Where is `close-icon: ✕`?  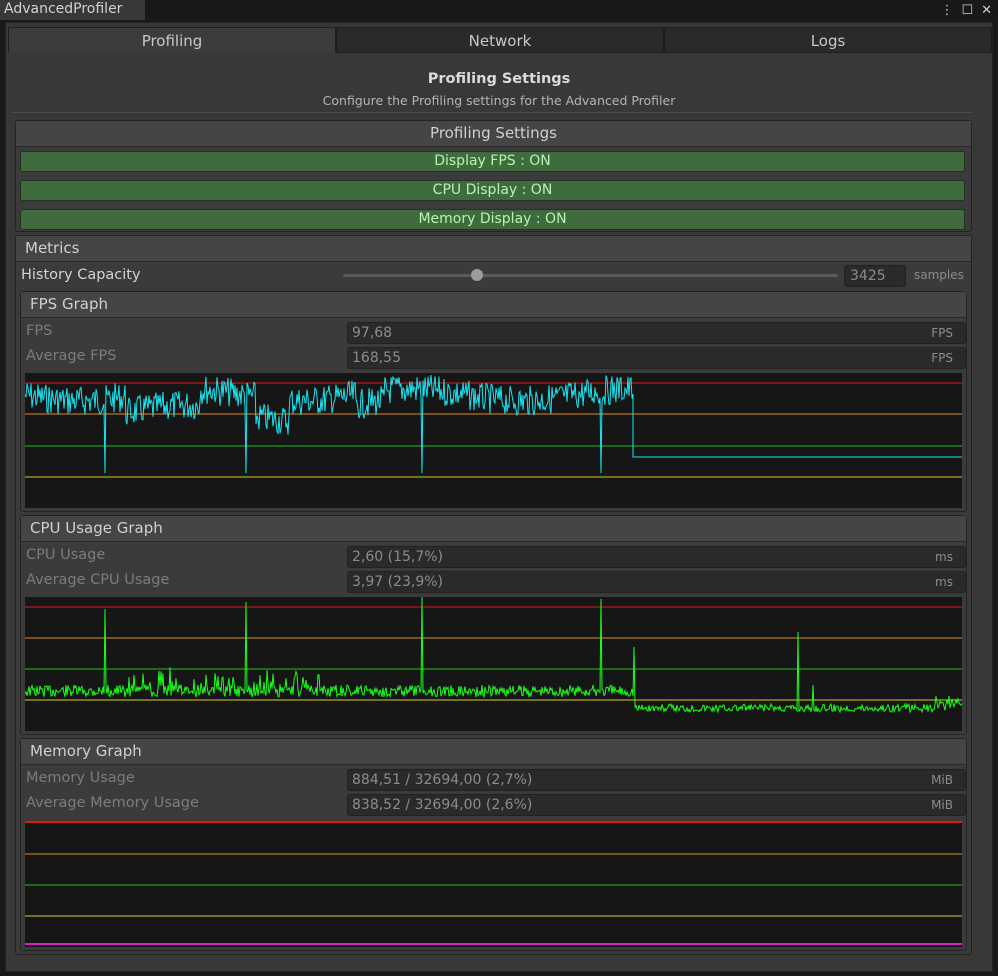 close-icon: ✕ is located at coordinates (986, 10).